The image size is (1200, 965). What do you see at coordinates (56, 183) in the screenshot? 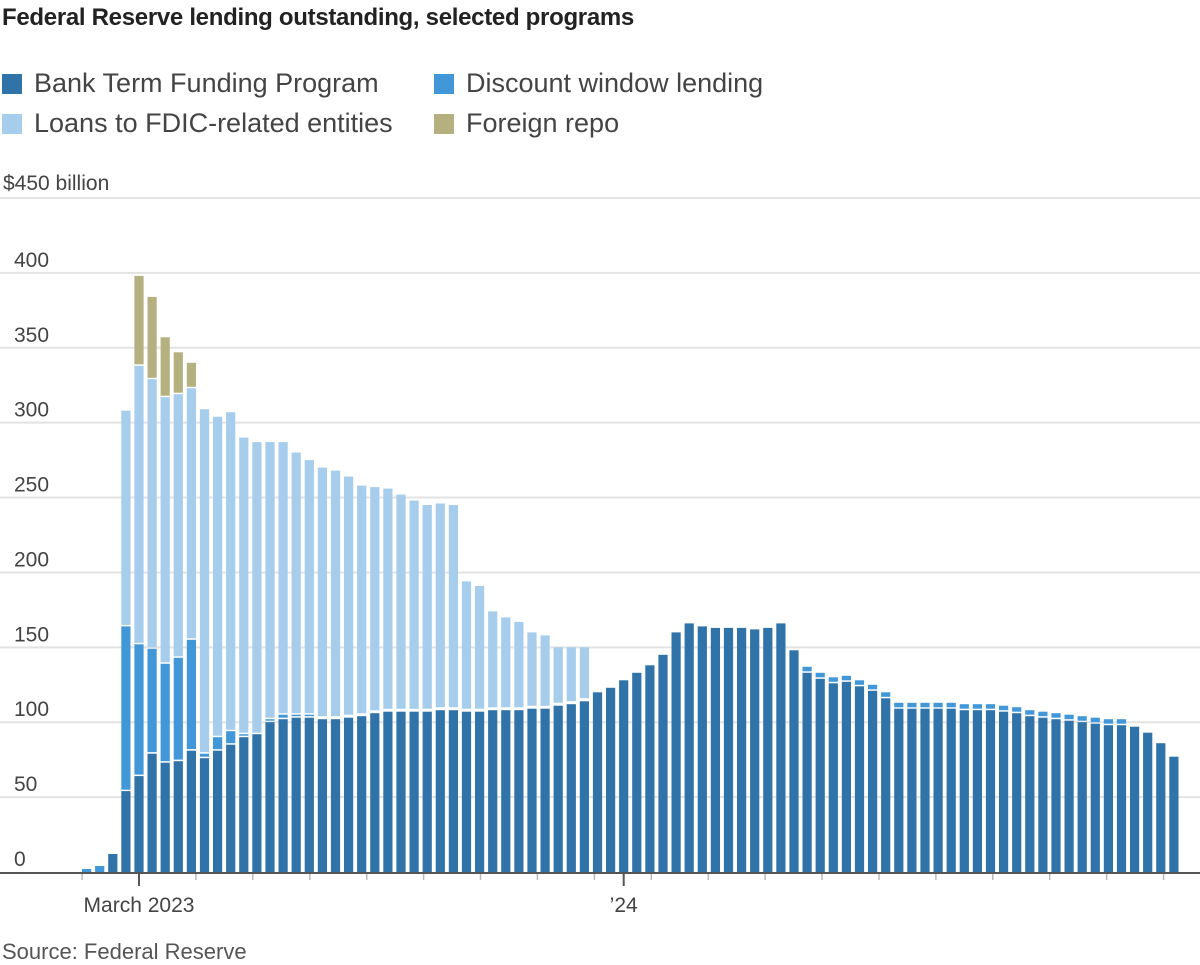
I see `y-axis-unit-label: $450 billion` at bounding box center [56, 183].